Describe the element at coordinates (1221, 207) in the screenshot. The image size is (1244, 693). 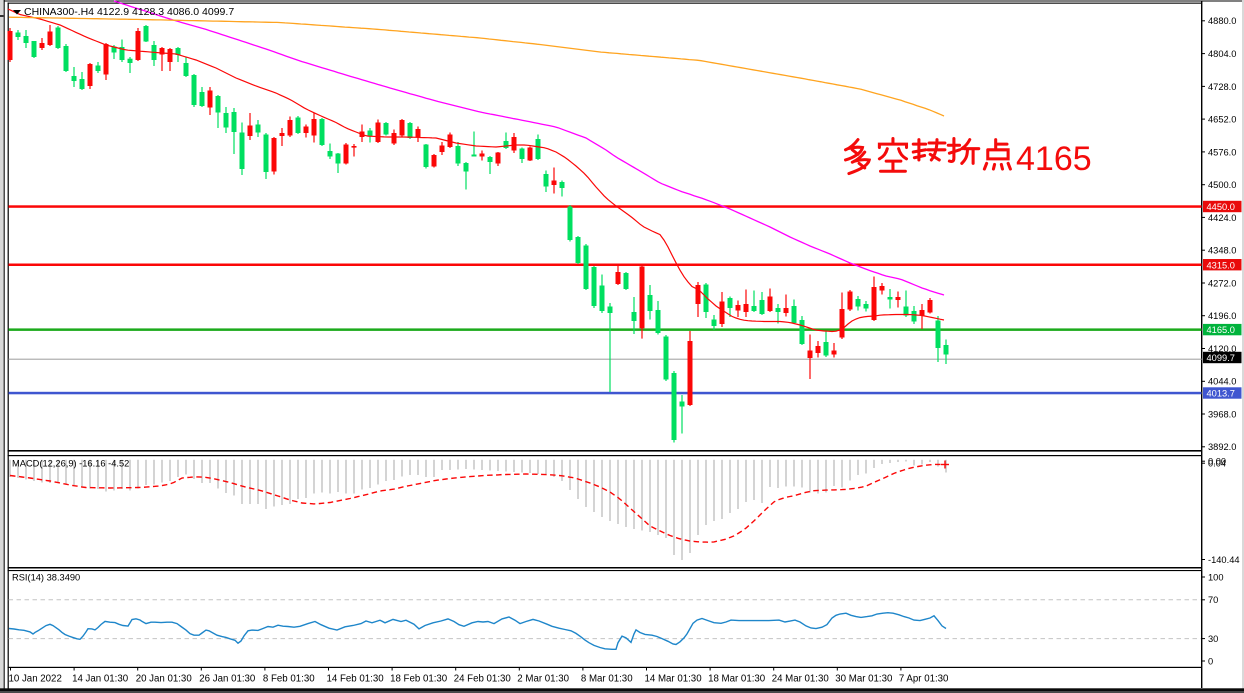
I see `svg-text: 4450.0` at that location.